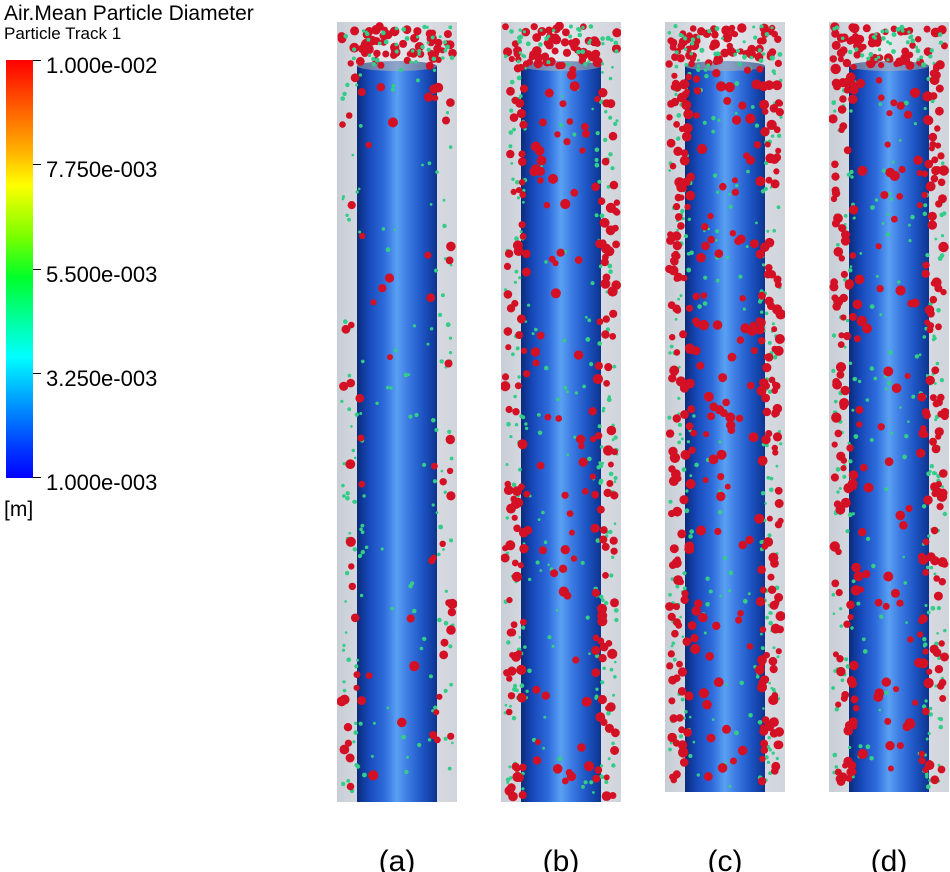  Describe the element at coordinates (725, 407) in the screenshot. I see `simulation-panel-c` at that location.